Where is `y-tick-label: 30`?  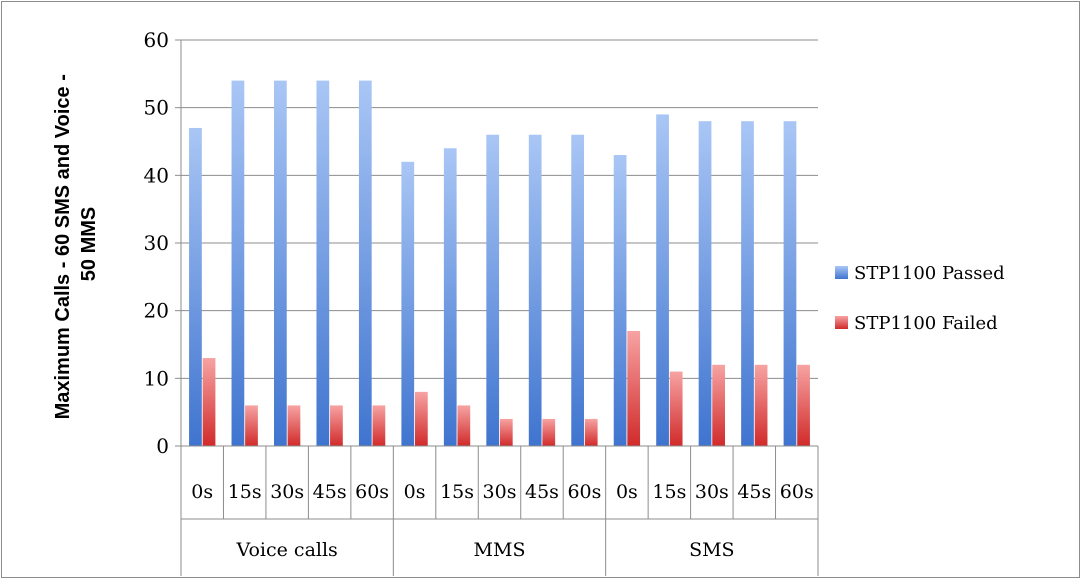
y-tick-label: 30 is located at coordinates (156, 243).